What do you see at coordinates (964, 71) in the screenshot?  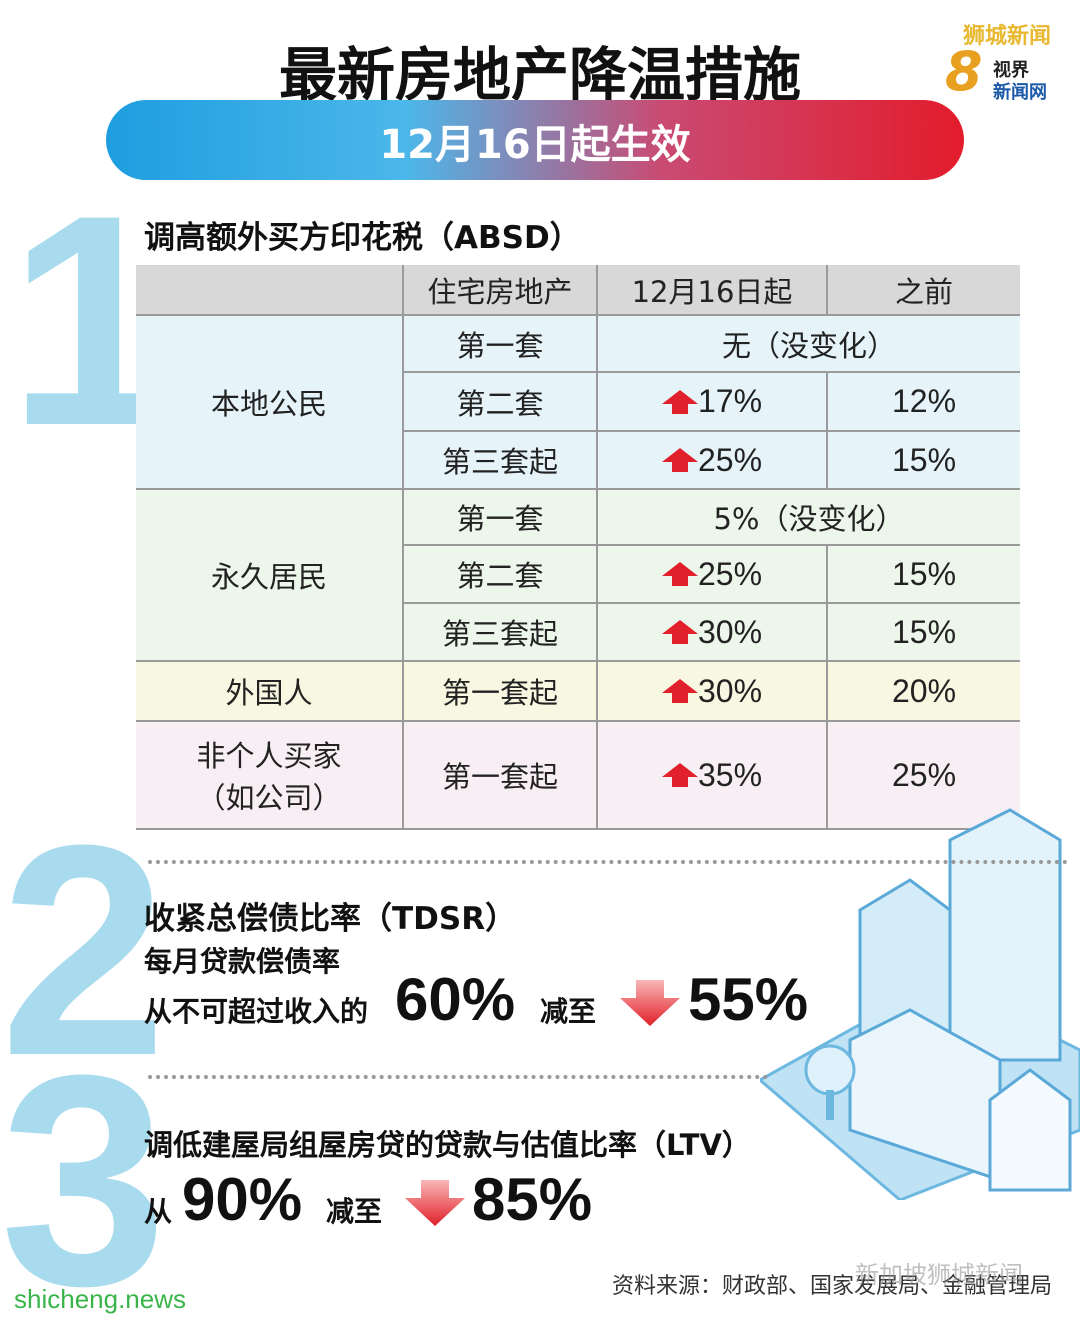 I see `logo-number: 8` at bounding box center [964, 71].